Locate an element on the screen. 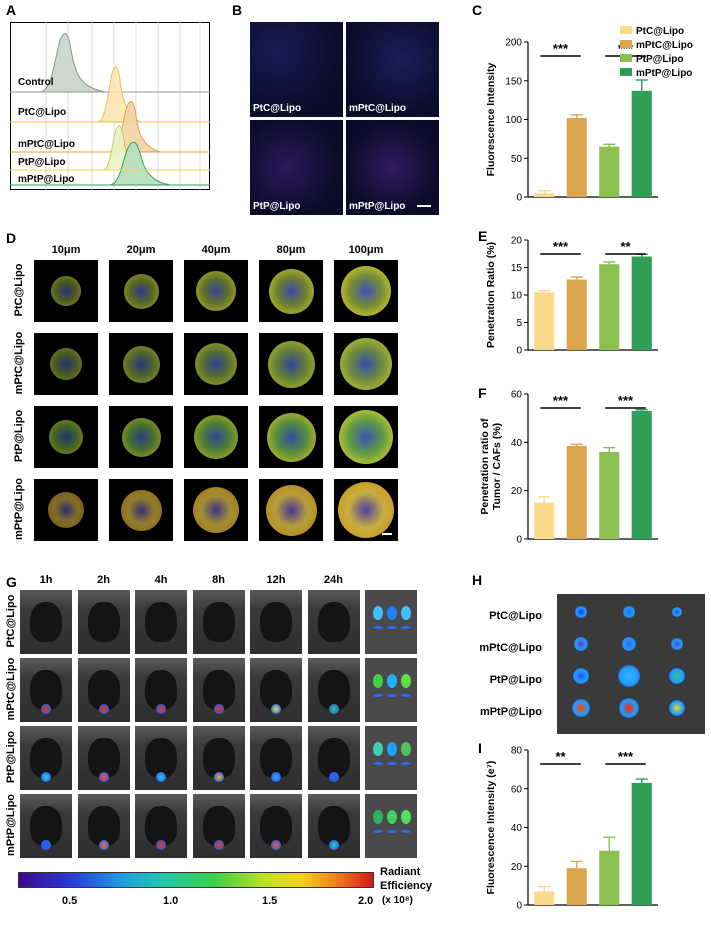  y-axis-label: Penetration Ratio (%) is located at coordinates (491, 295).